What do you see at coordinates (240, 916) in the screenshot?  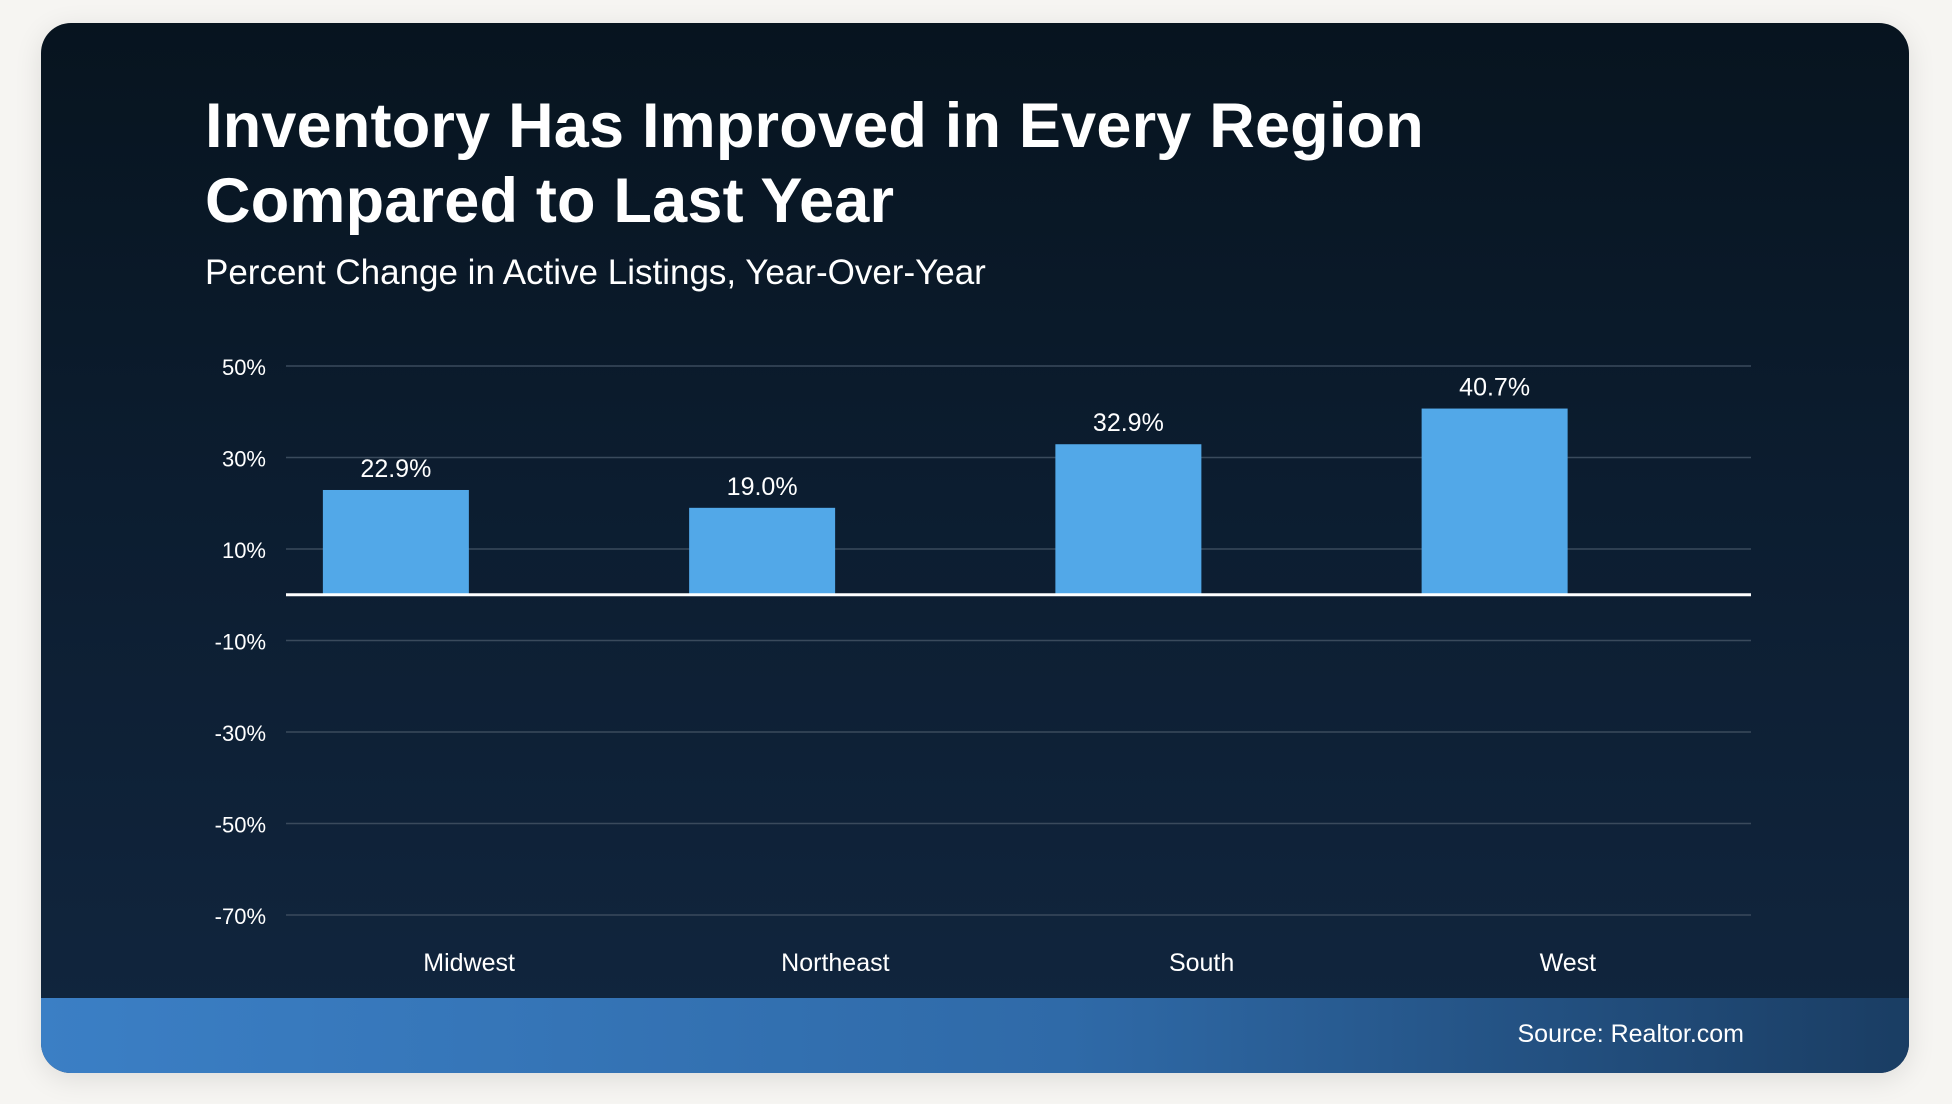 I see `y-tick-label: -70%` at bounding box center [240, 916].